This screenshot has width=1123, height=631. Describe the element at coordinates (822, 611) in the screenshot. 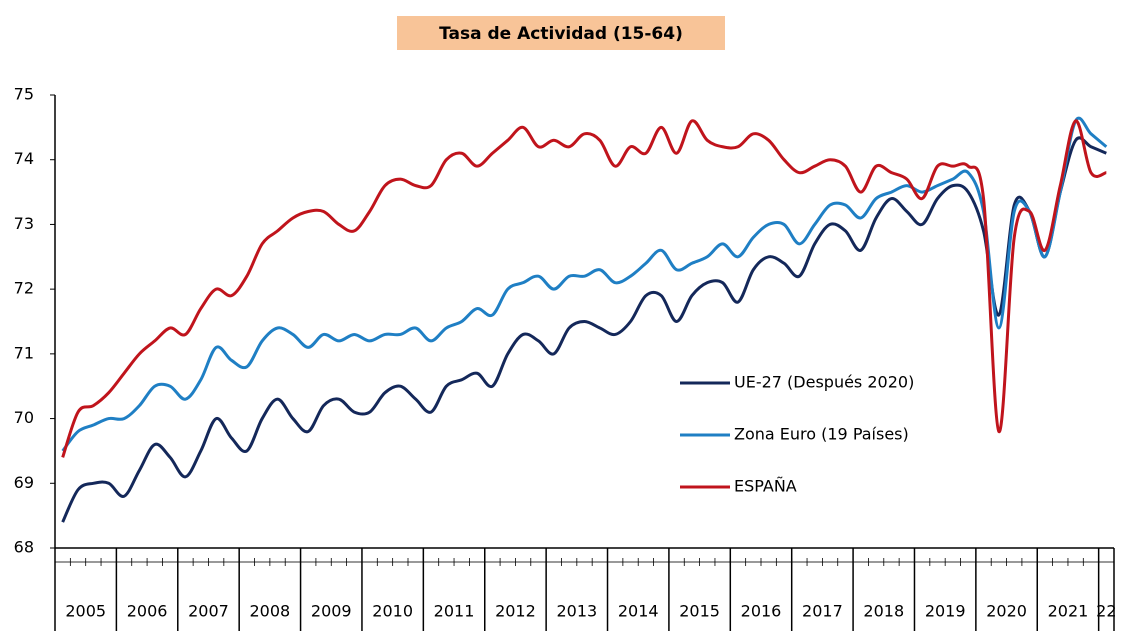

I see `x-tick-label: 2017` at that location.